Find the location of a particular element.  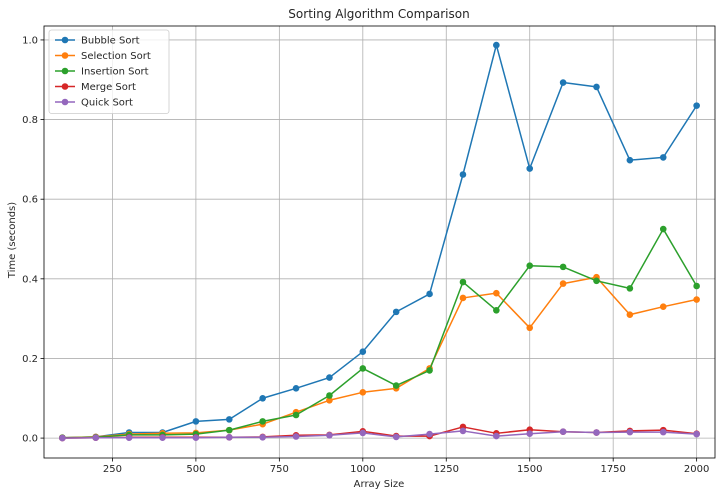

legend-label: Merge Sort is located at coordinates (108, 87).